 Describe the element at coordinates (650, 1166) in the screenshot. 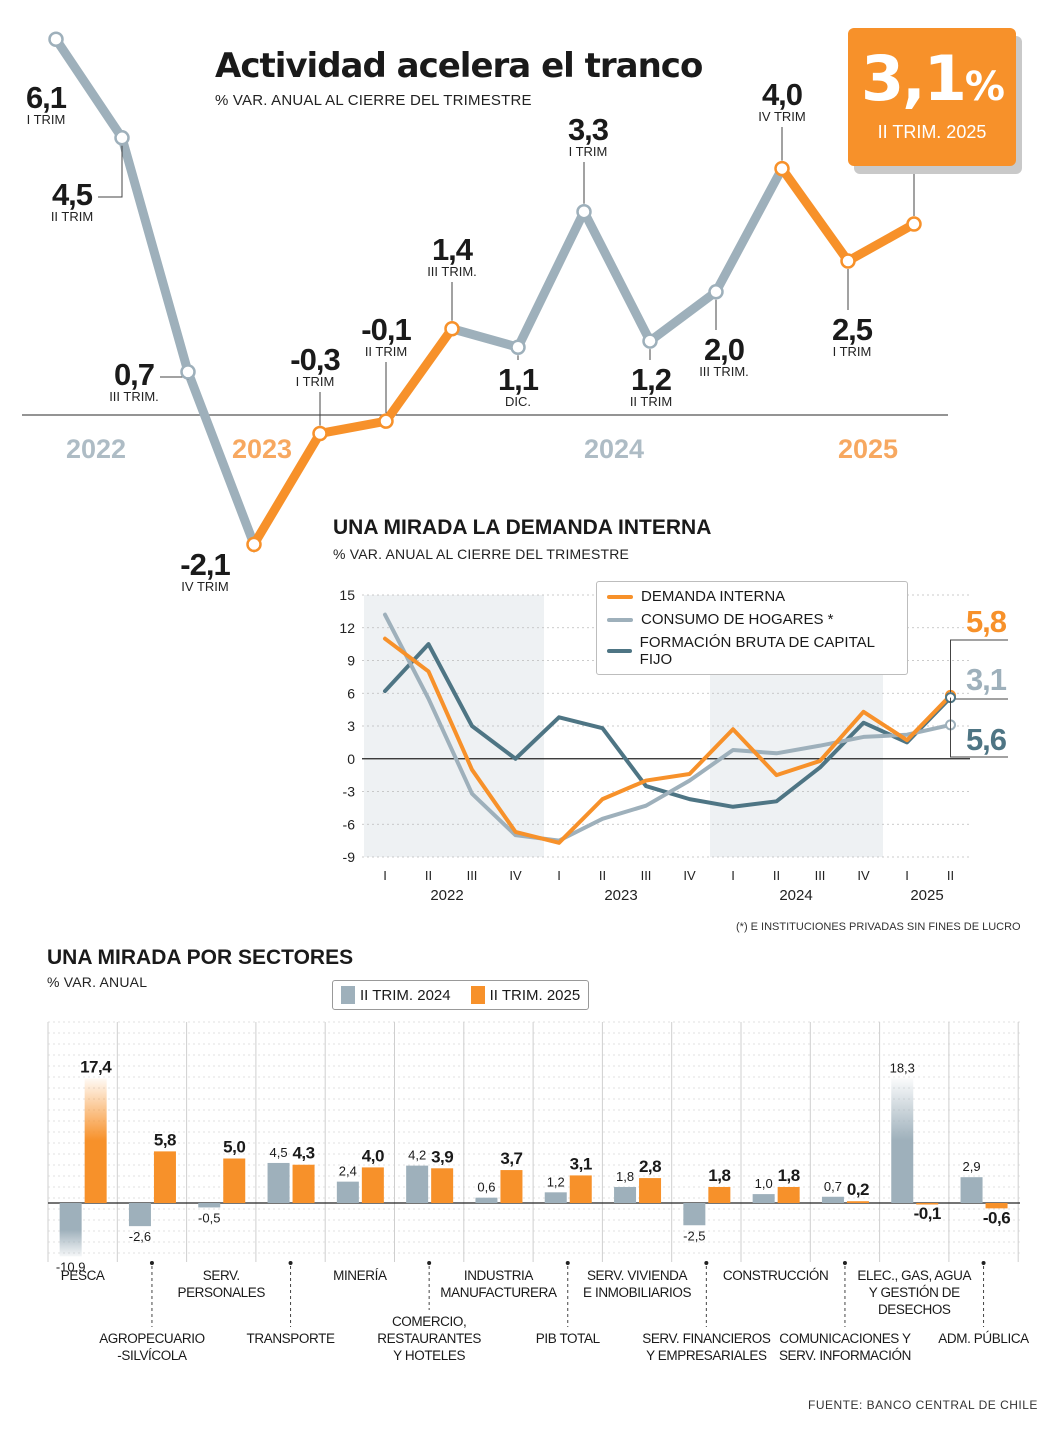

I see `bar-value-label: 2,8` at that location.